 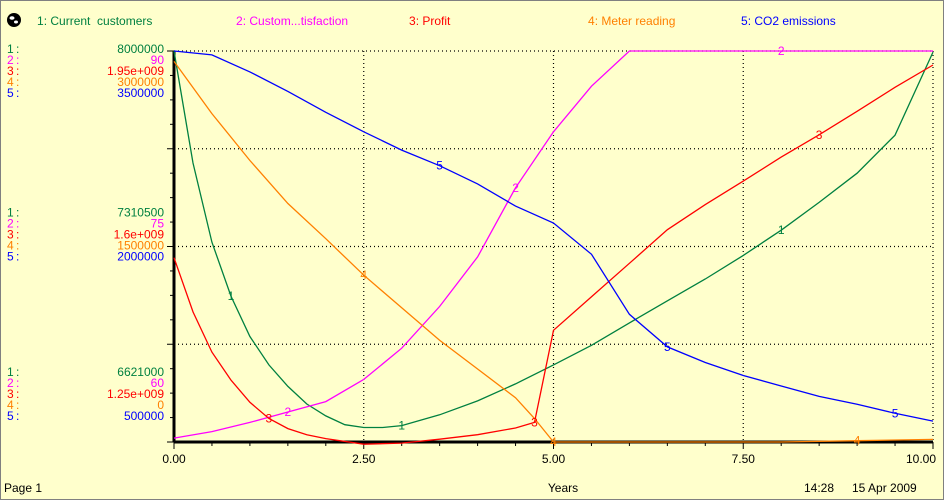 I want to click on y-axis-value: 6621000, so click(x=140, y=372).